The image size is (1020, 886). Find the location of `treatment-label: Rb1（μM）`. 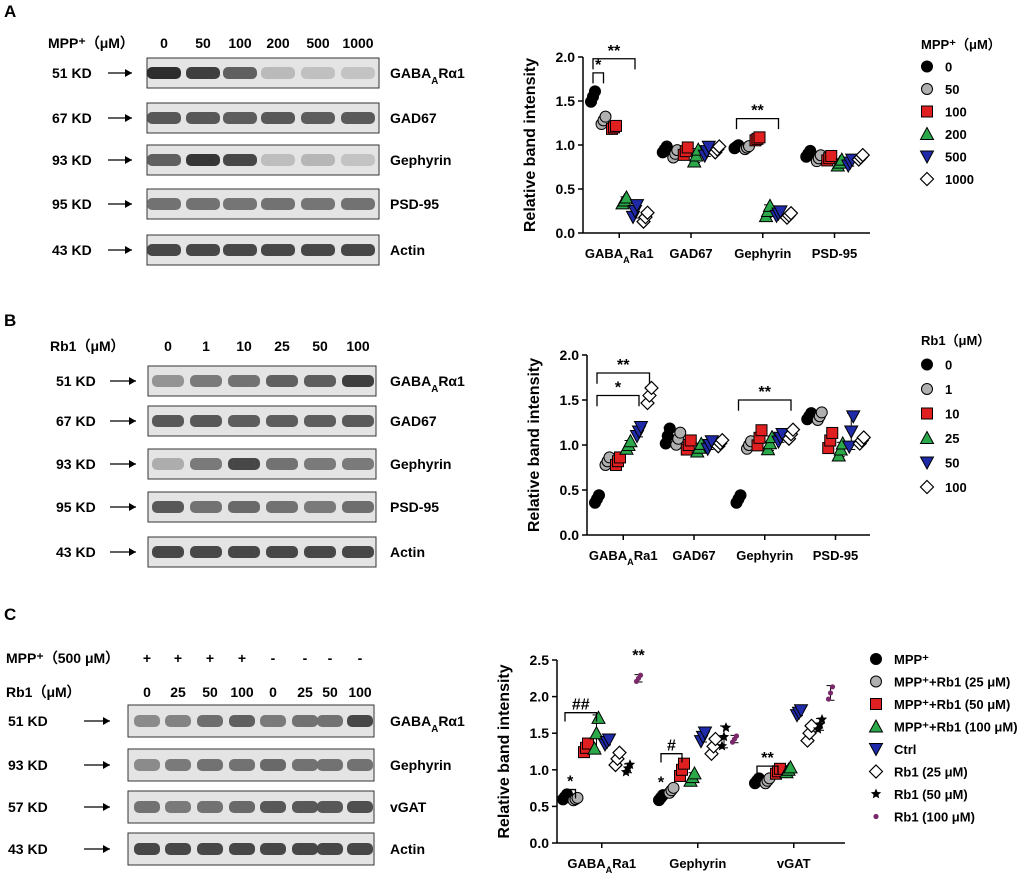

treatment-label: Rb1（μM） is located at coordinates (87, 346).